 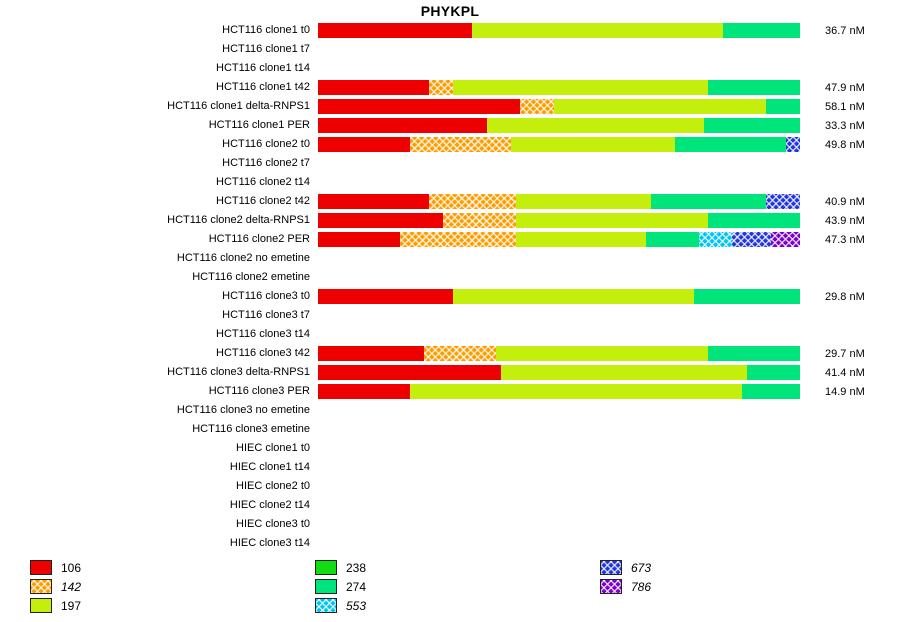 I want to click on chart-row: HCT116 clone3 t14, so click(x=450, y=334).